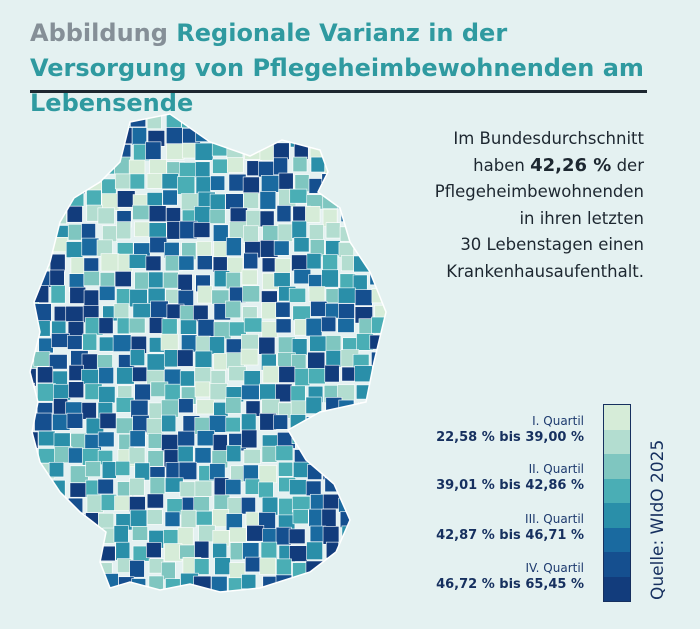 The image size is (700, 629). I want to click on legend-range: 42,87 % bis 46,71 %, so click(510, 535).